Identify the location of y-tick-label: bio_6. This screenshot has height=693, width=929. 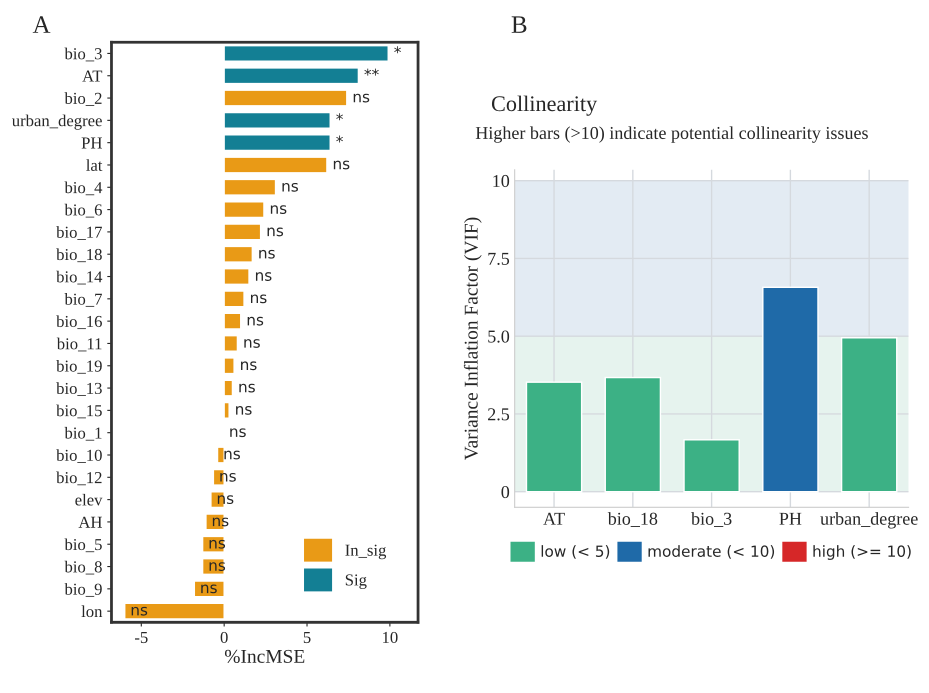
(83, 211).